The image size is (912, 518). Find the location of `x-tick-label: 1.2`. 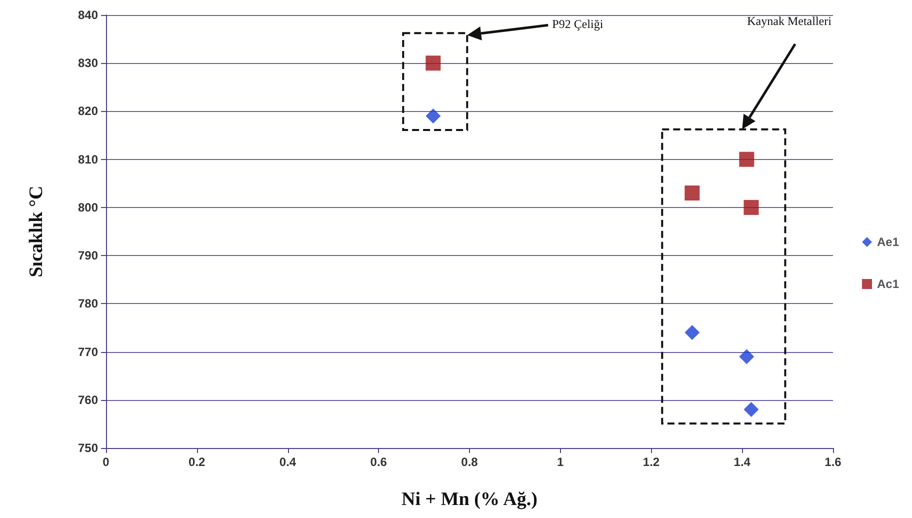

x-tick-label: 1.2 is located at coordinates (651, 462).